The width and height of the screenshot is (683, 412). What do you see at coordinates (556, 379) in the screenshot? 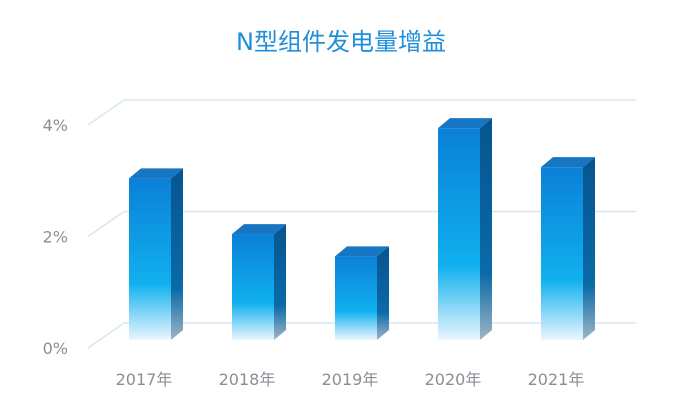
I see `x-category-label: 2021年` at bounding box center [556, 379].